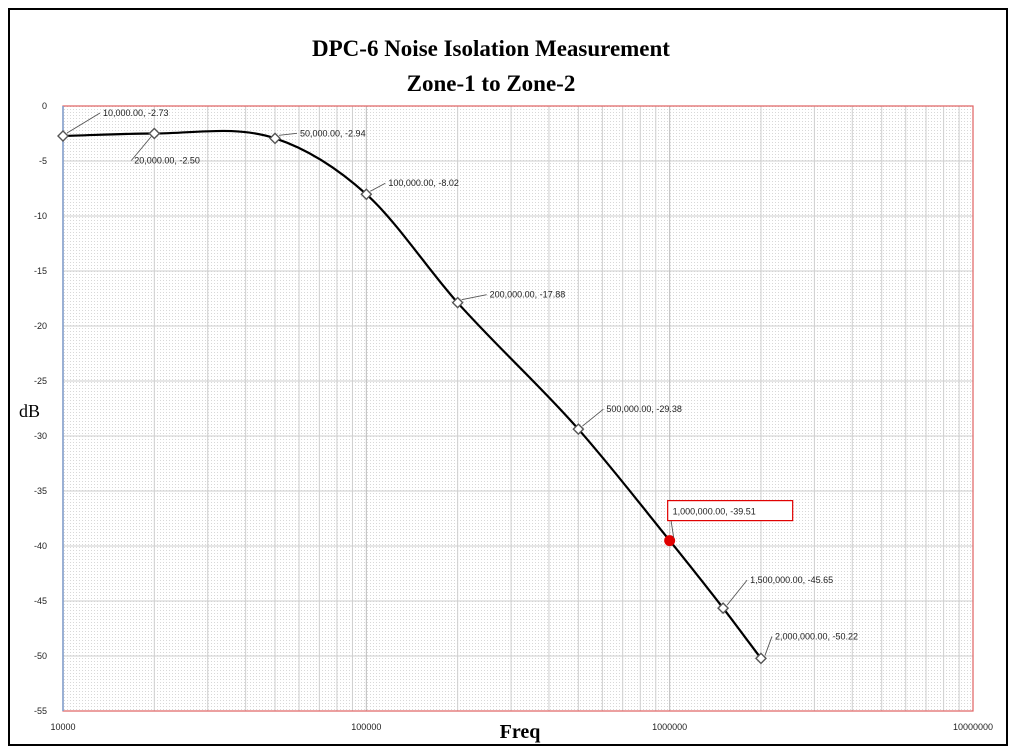  I want to click on data-label-group: 200,000.00, -17.88, so click(513, 295).